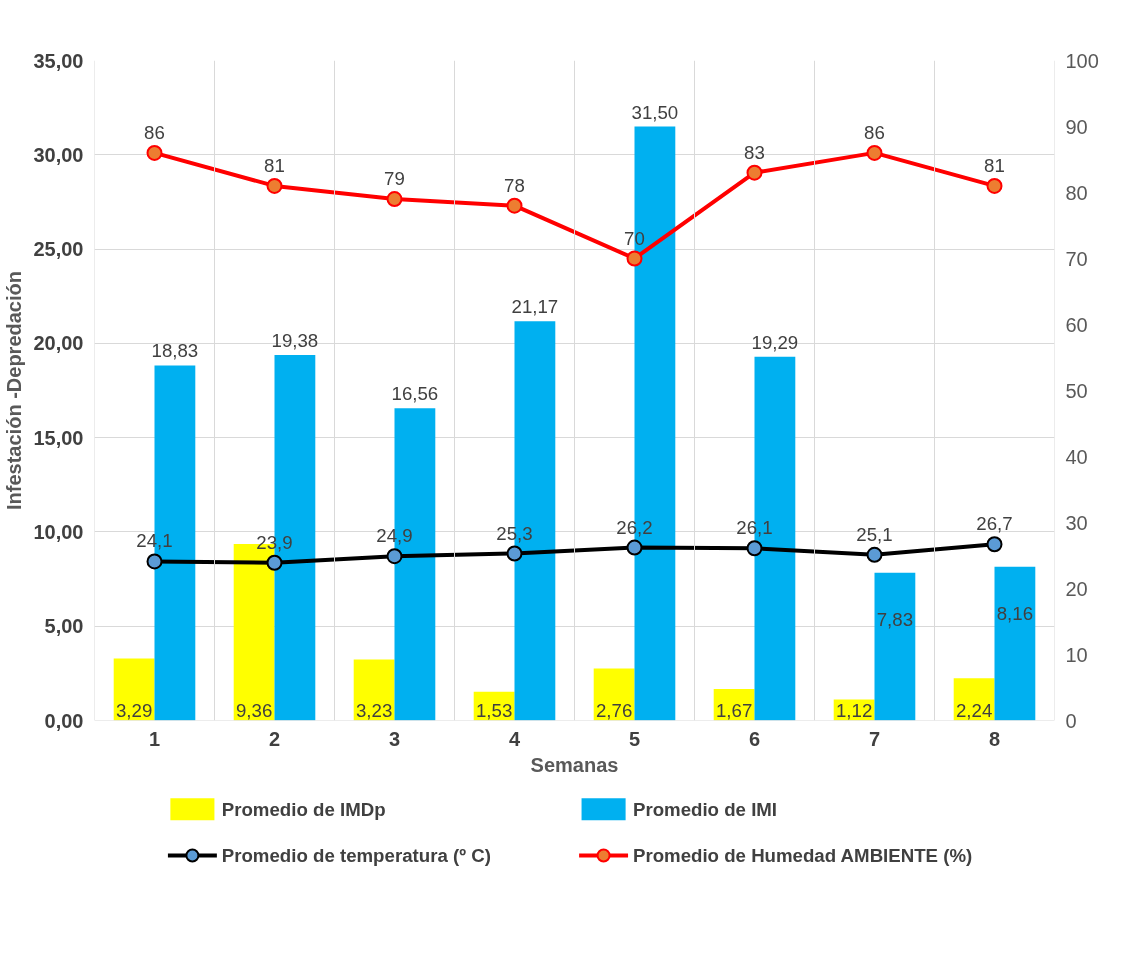 The height and width of the screenshot is (962, 1126). Describe the element at coordinates (1082, 60) in the screenshot. I see `y2-tick-label: 100` at that location.